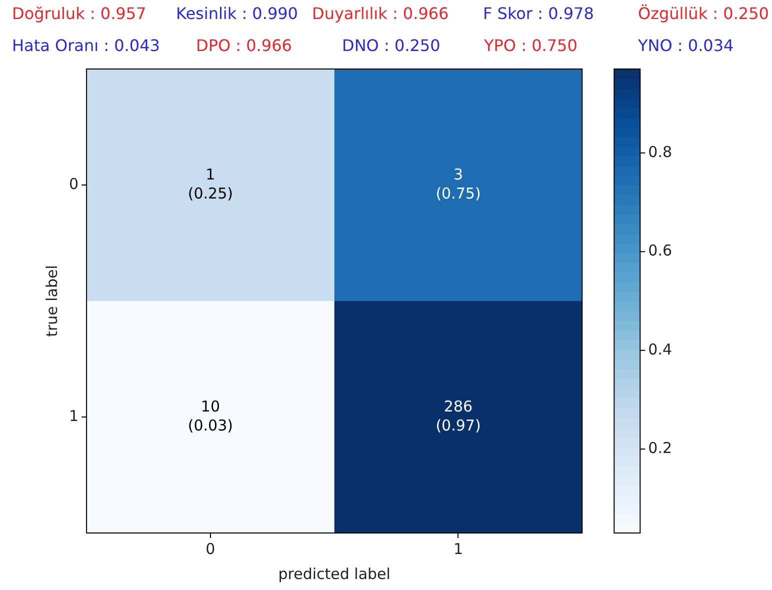 This screenshot has height=590, width=772. I want to click on color-bar-label: 0.4, so click(660, 349).